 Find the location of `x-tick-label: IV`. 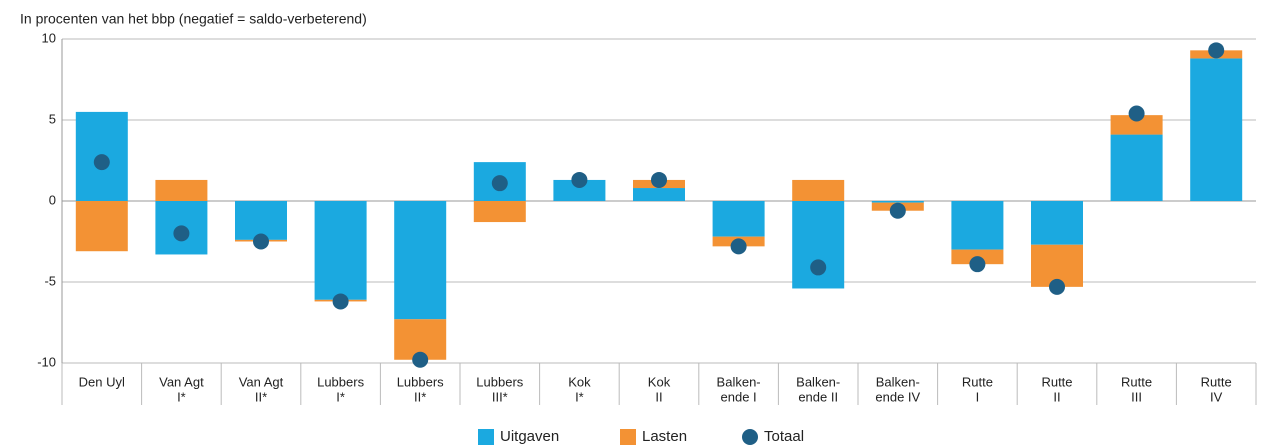

x-tick-label: IV is located at coordinates (1216, 396).